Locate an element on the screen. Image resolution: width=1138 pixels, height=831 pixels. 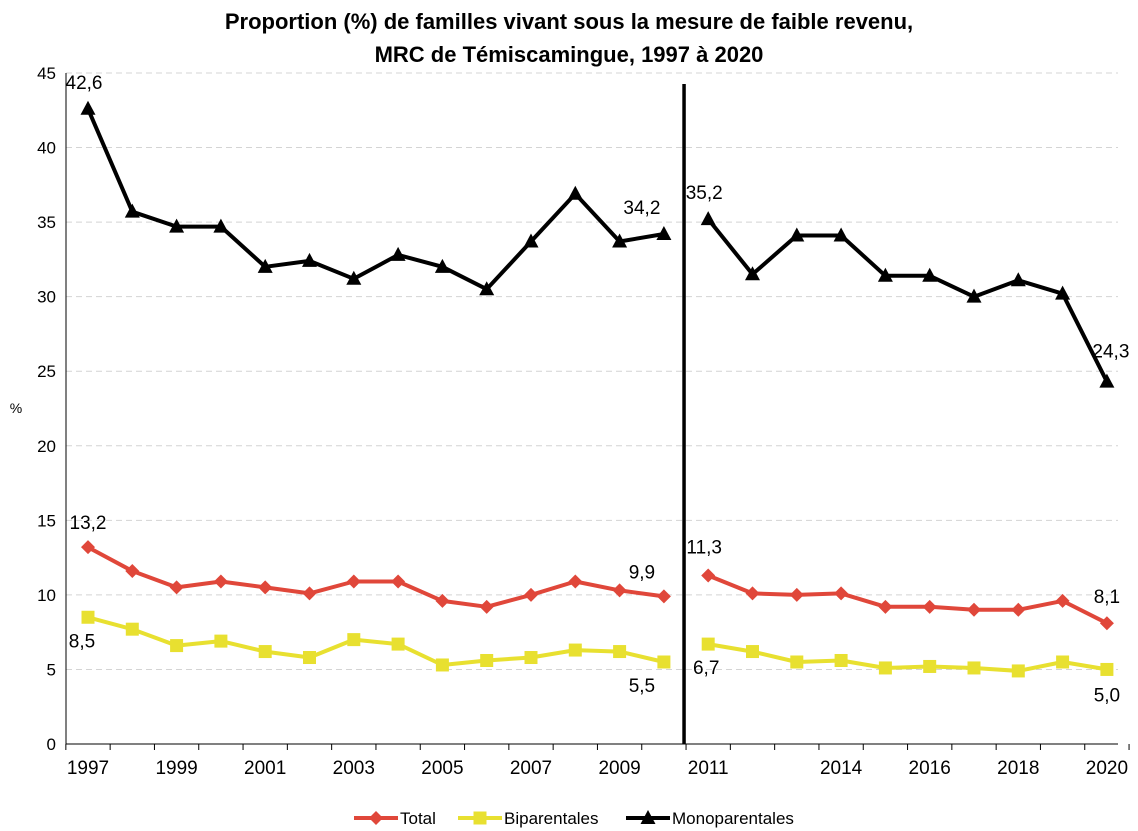
x-tick-label: 2016 is located at coordinates (930, 768).